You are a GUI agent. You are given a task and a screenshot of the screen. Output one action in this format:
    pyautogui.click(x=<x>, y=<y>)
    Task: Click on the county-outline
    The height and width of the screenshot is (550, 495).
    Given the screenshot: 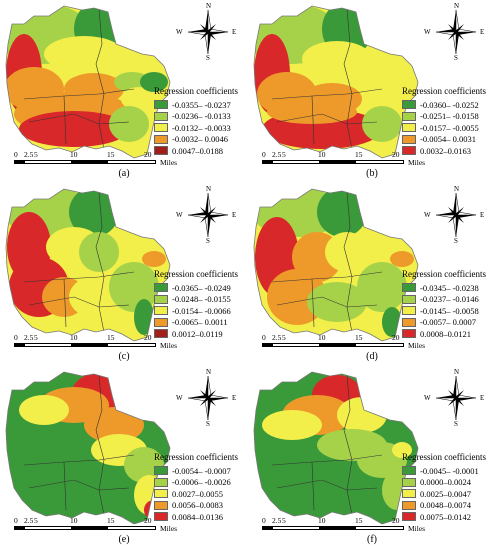 What is the action you would take?
    pyautogui.click(x=336, y=448)
    